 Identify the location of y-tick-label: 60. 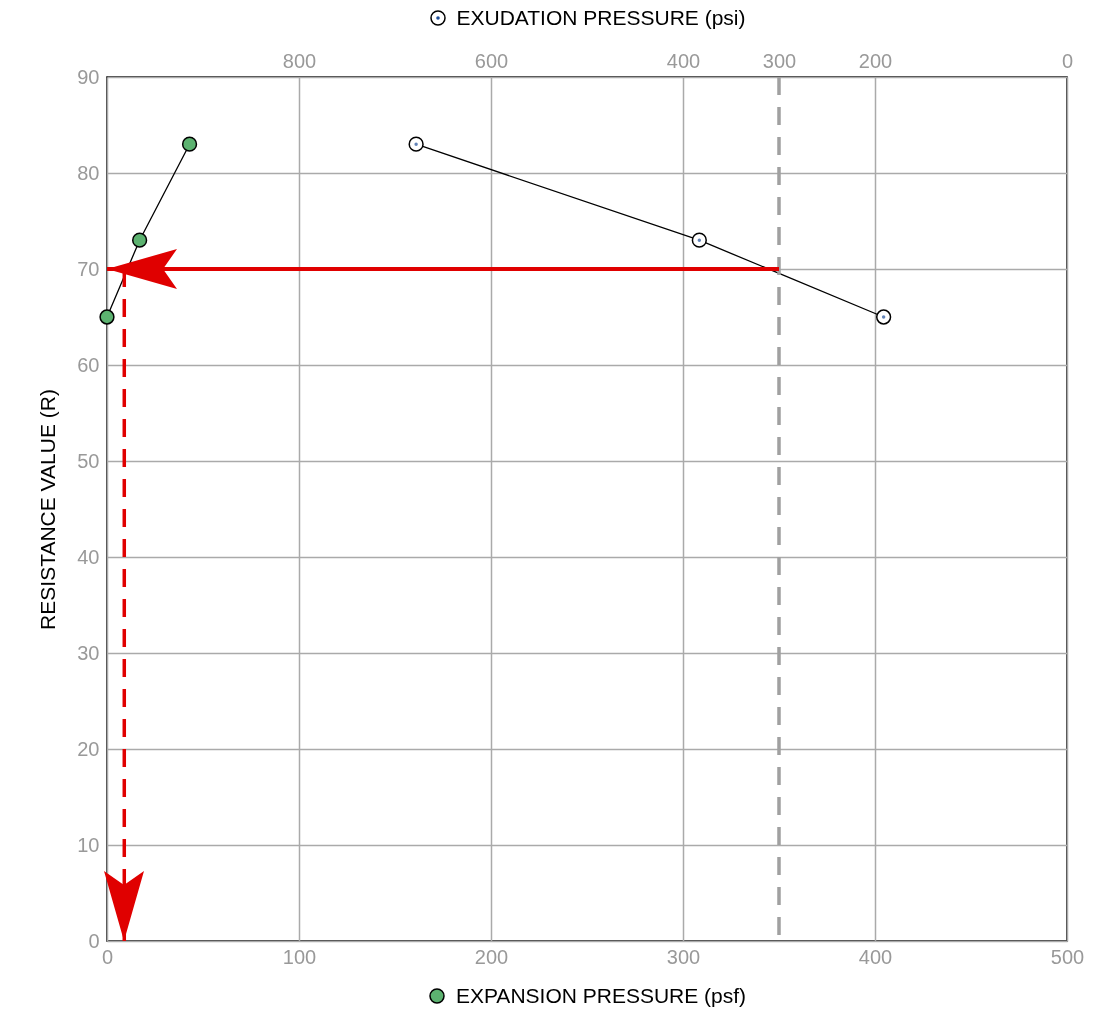
(88, 364).